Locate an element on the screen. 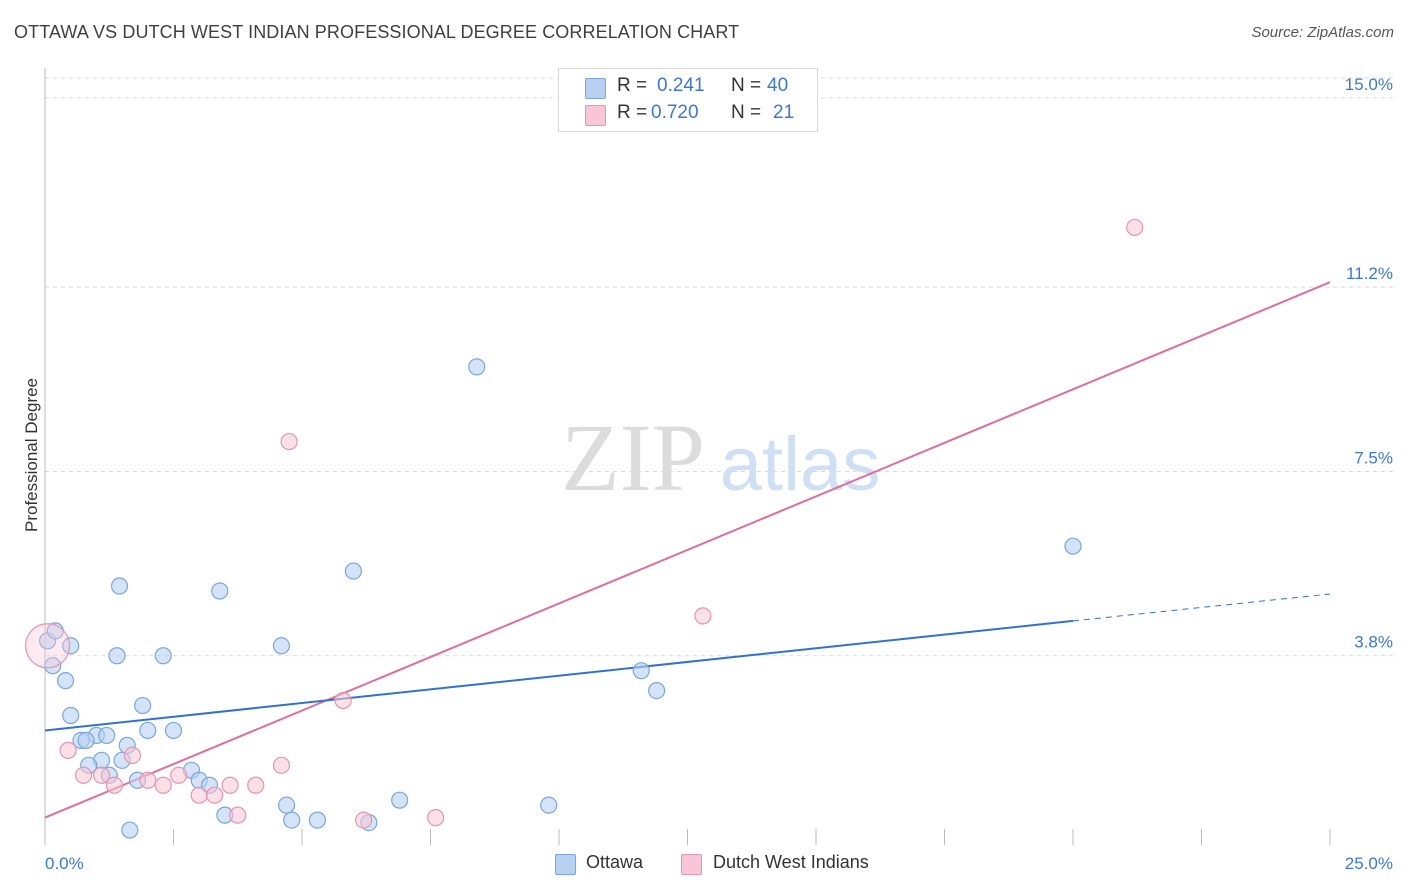 Image resolution: width=1406 pixels, height=892 pixels. watermark-zip: ZIP is located at coordinates (633, 457).